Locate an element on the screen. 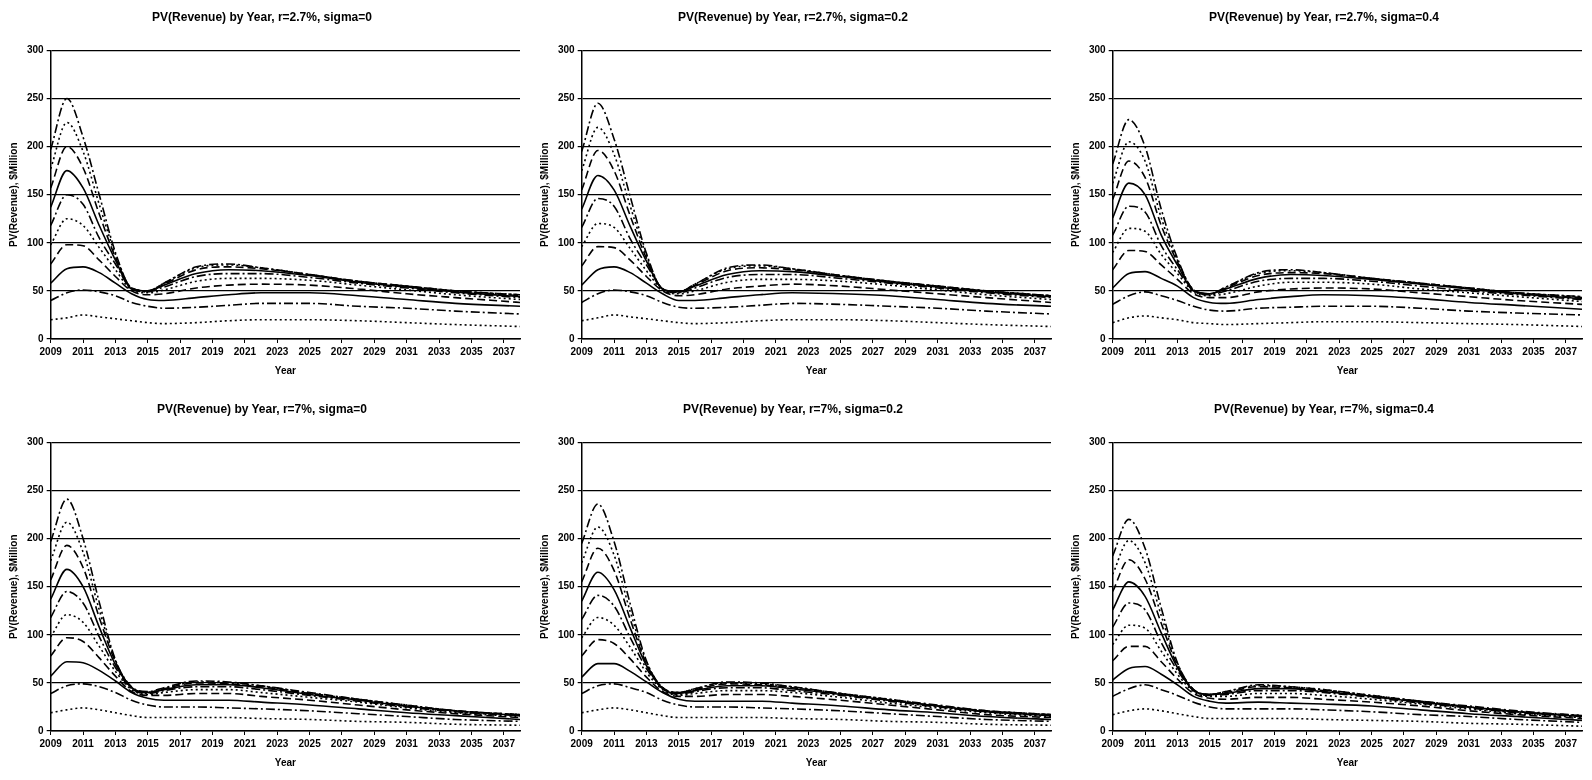 This screenshot has width=1592, height=780. y-tick-label: 150 is located at coordinates (567, 586).